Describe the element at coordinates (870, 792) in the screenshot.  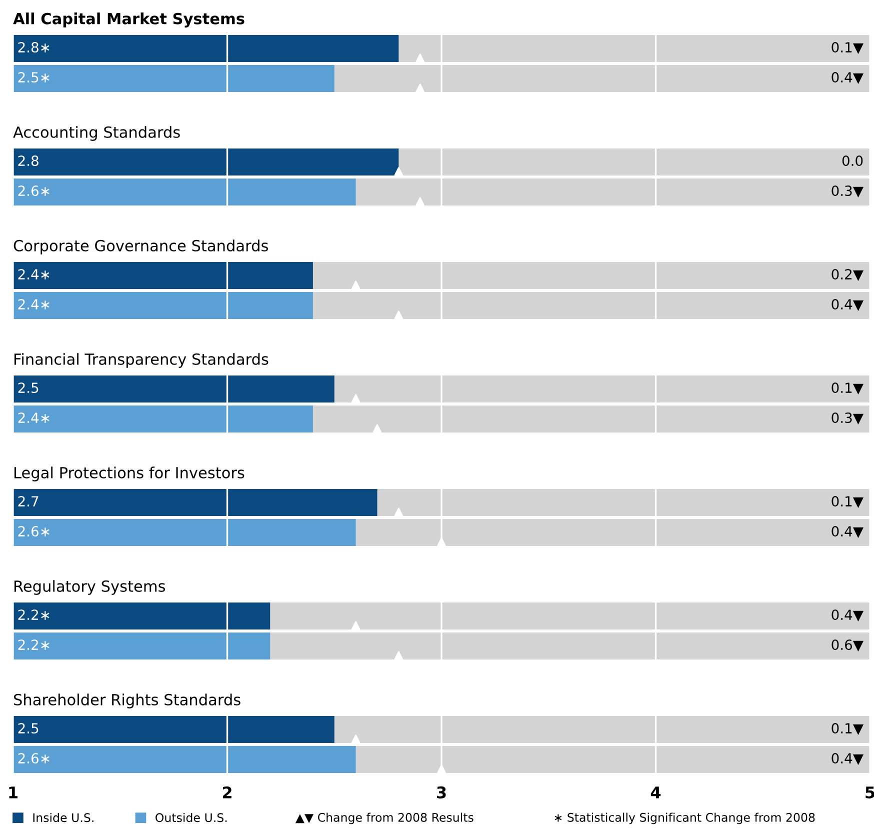
I see `x-tick-label: 5` at that location.